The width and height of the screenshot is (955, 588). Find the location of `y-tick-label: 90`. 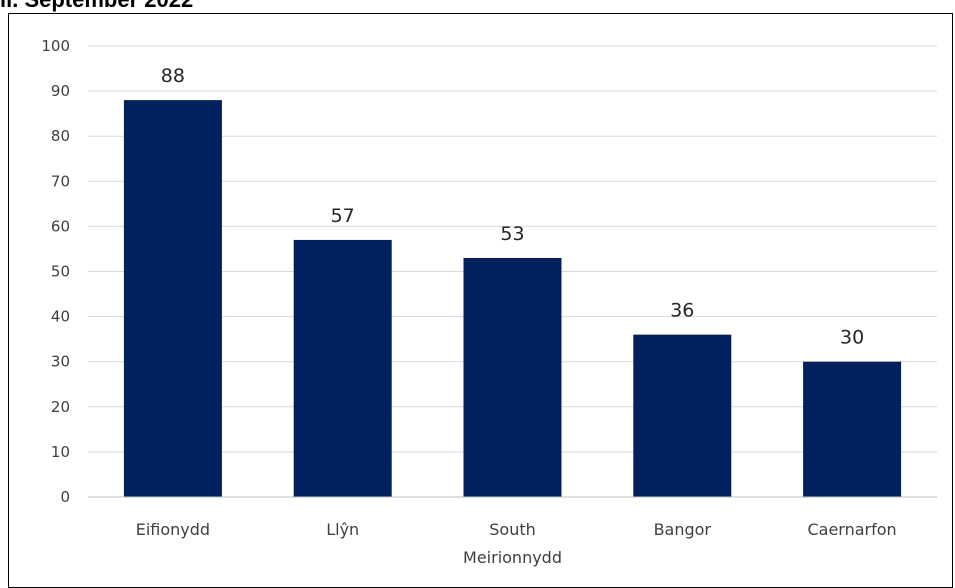

y-tick-label: 90 is located at coordinates (60, 91).